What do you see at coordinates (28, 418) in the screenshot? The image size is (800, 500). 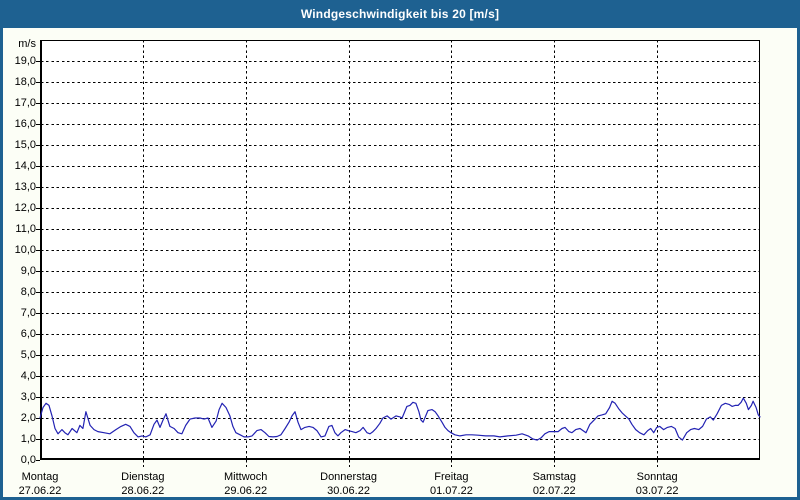 I see `y-axis-tick-label: 2,0` at bounding box center [28, 418].